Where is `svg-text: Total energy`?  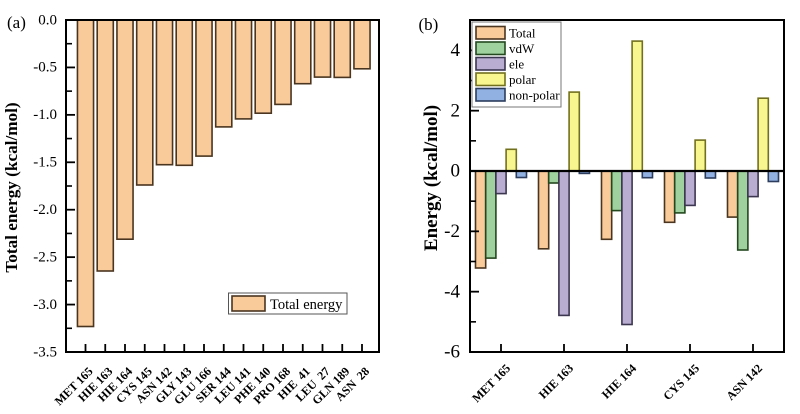 svg-text: Total energy is located at coordinates (306, 305).